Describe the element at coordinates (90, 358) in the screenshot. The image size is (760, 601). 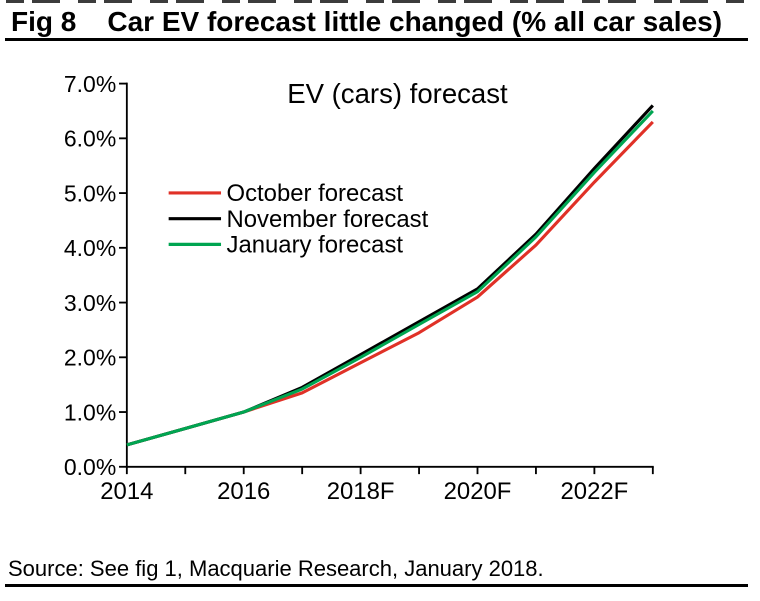
I see `y-tick-label: 2.0%` at that location.